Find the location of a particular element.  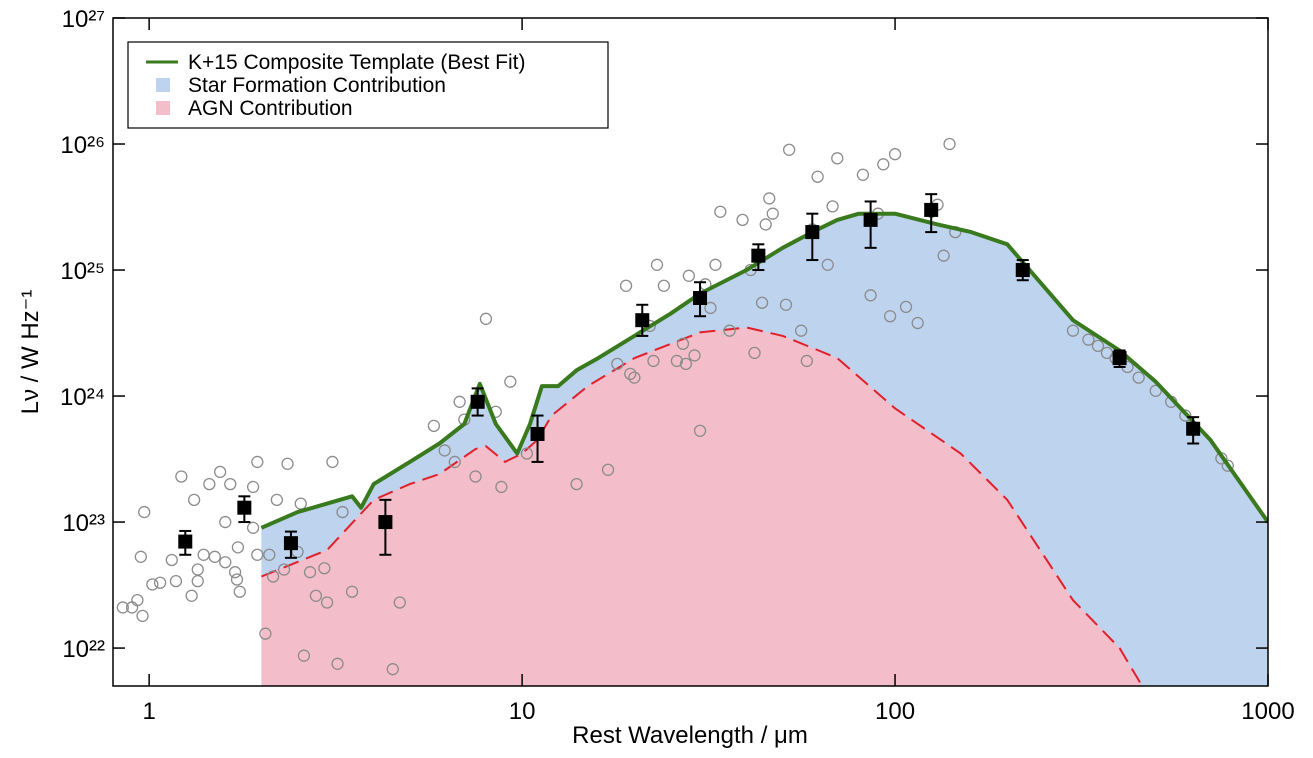

legend-label: AGN Contribution is located at coordinates (270, 108).